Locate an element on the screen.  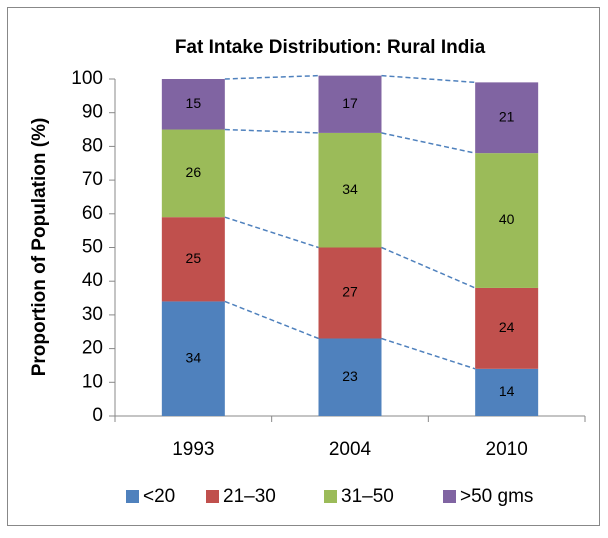
legend-label: 31–50 is located at coordinates (367, 496).